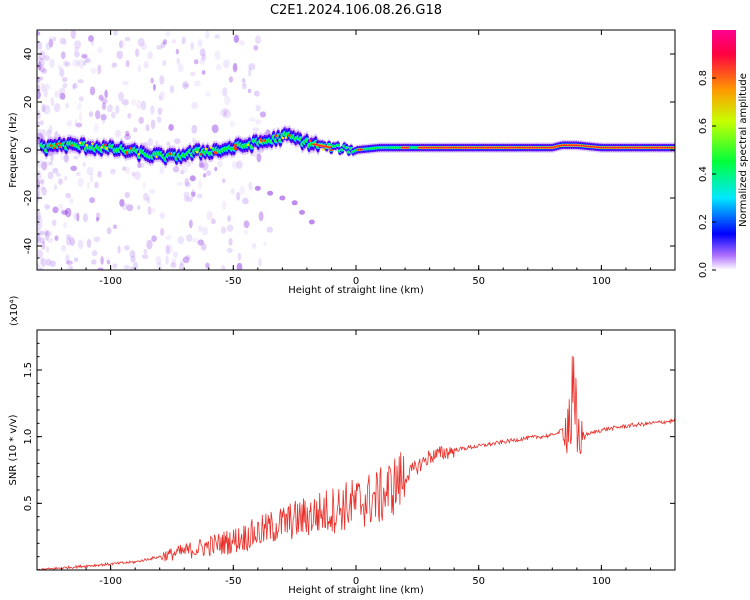 This screenshot has width=750, height=600. Describe the element at coordinates (743, 150) in the screenshot. I see `colorbar-label: Normalized spectral amplitude` at that location.